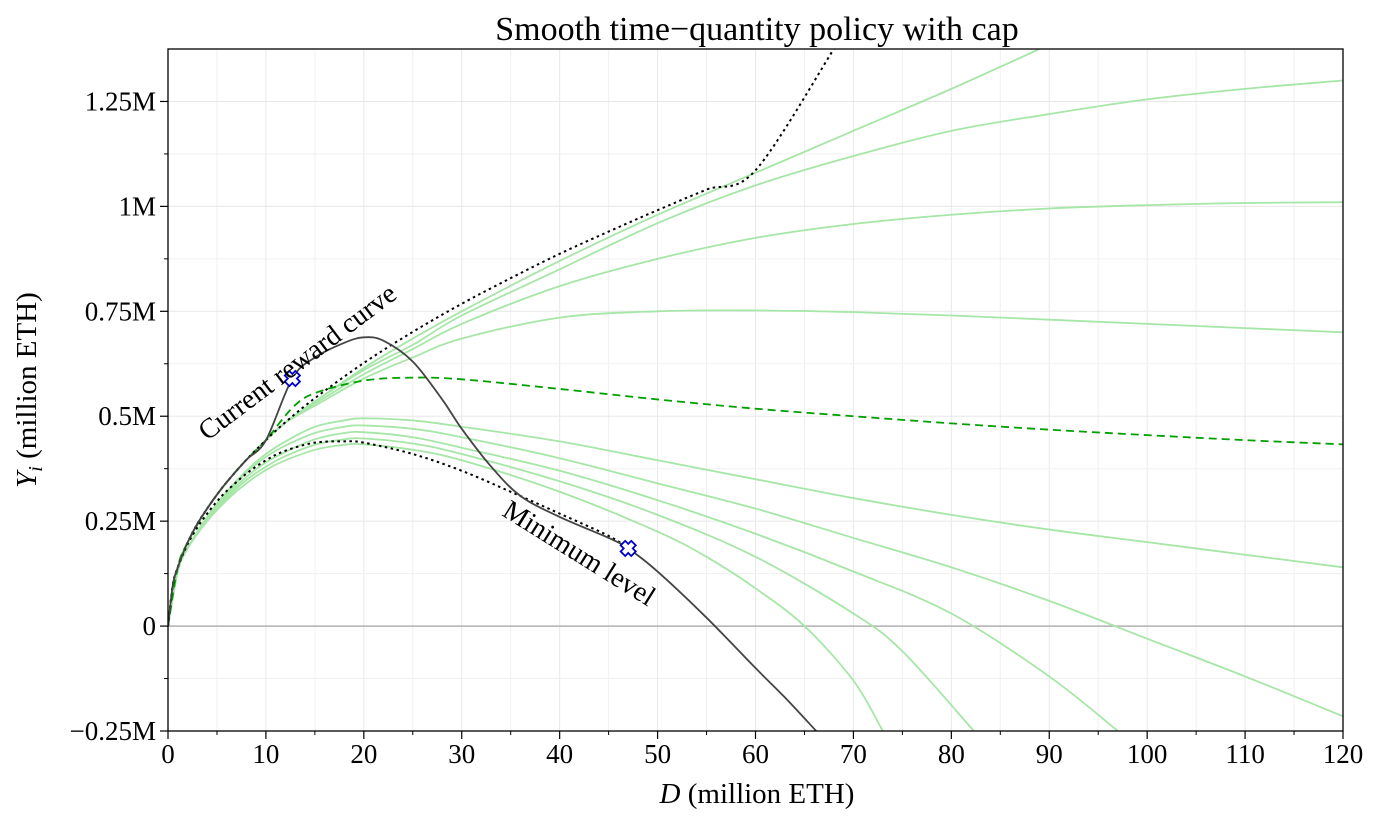  What do you see at coordinates (168, 754) in the screenshot?
I see `x-tick-label: 0` at bounding box center [168, 754].